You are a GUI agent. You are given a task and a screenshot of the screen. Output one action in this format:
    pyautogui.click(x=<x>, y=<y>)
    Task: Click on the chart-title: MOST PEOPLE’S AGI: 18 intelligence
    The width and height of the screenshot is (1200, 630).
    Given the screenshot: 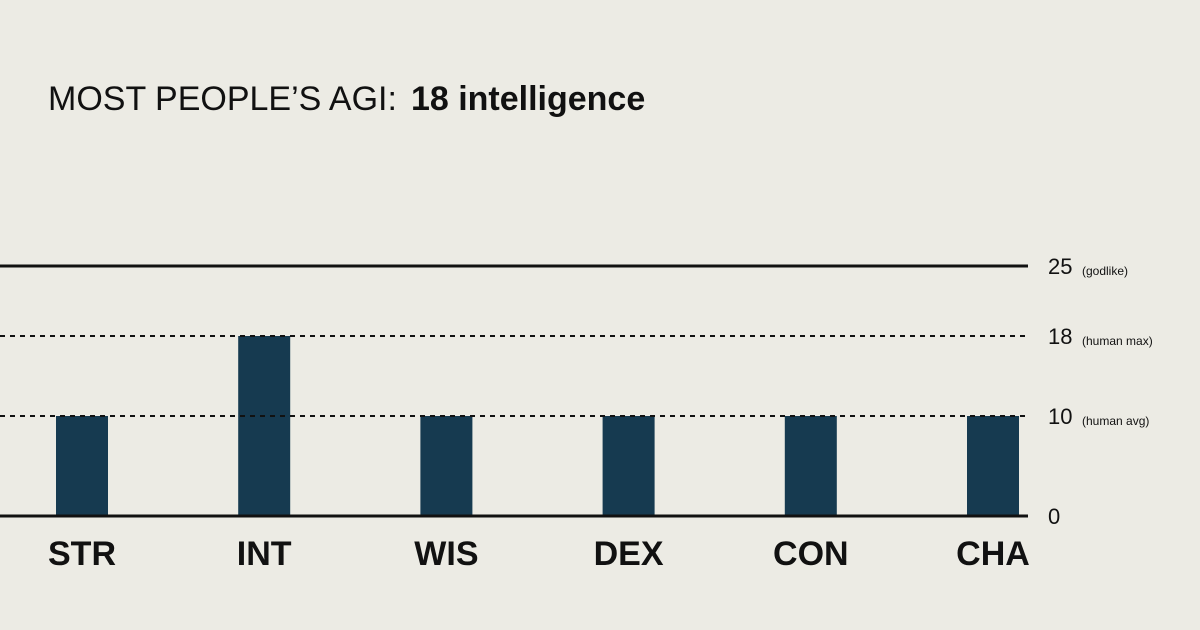 What is the action you would take?
    pyautogui.click(x=346, y=99)
    